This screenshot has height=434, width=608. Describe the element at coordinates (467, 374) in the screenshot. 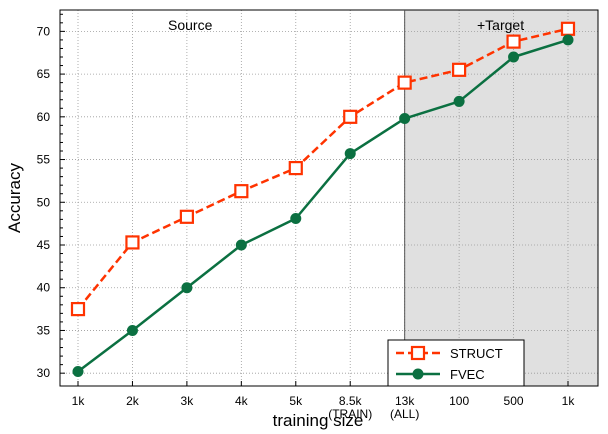

I see `legend-label-fvec: FVEC` at that location.